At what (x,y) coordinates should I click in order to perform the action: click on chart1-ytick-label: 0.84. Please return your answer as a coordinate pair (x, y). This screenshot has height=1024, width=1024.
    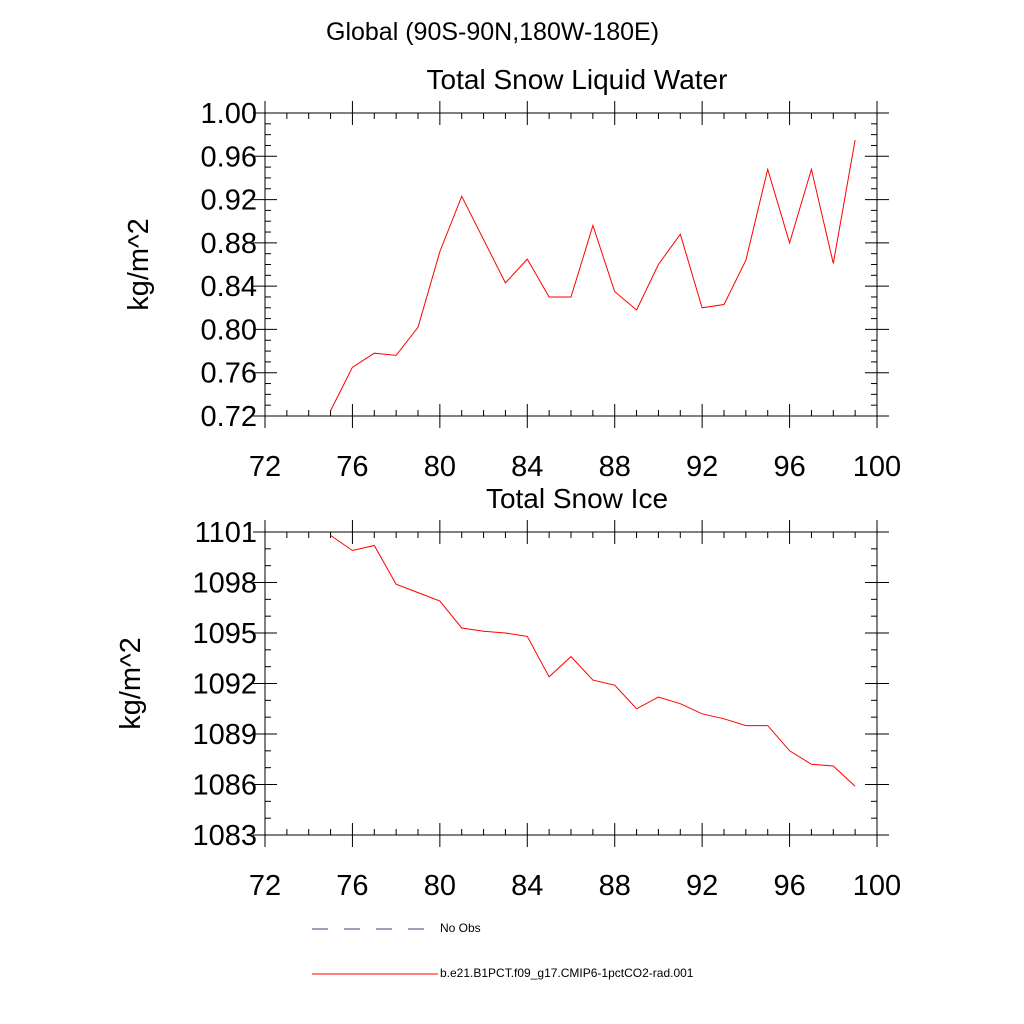
    Looking at the image, I should click on (229, 287).